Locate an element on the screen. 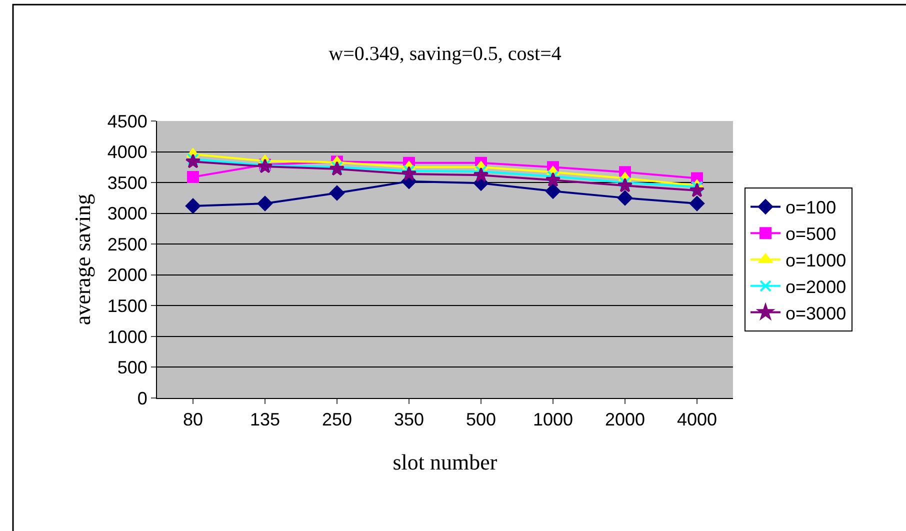 The image size is (906, 531). x-tick-label: 350 is located at coordinates (409, 420).